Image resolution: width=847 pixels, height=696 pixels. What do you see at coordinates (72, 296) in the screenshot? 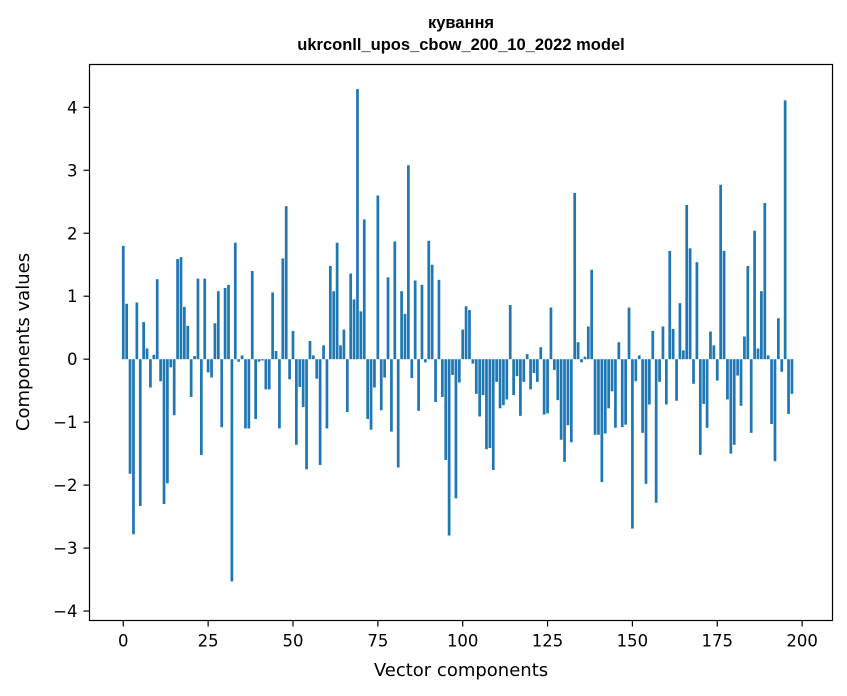
I see `y-tick-label: 1` at bounding box center [72, 296].